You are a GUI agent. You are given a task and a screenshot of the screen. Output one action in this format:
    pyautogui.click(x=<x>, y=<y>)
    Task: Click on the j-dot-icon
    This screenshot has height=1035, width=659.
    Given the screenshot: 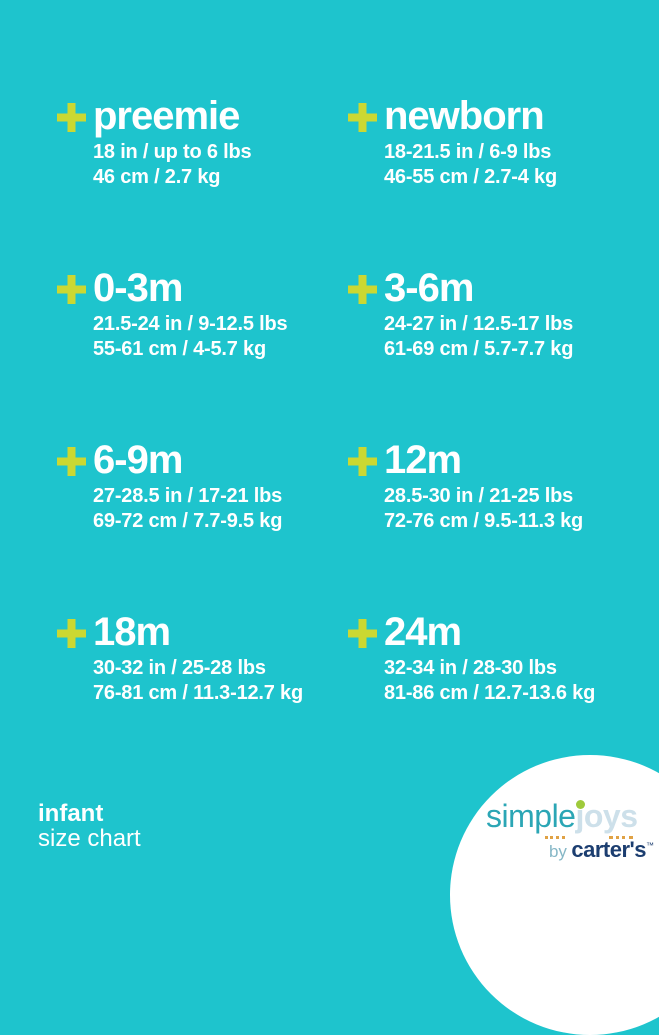 What is the action you would take?
    pyautogui.click(x=581, y=804)
    